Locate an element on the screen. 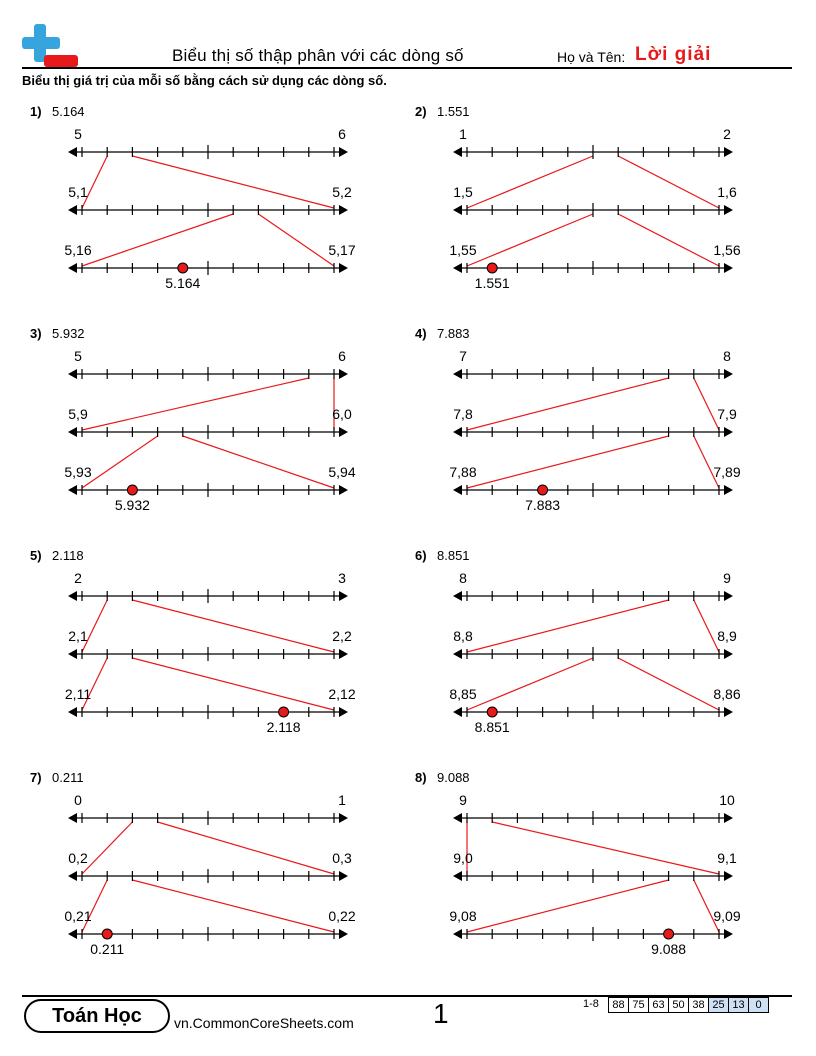  score-cell: 75 is located at coordinates (638, 1005).